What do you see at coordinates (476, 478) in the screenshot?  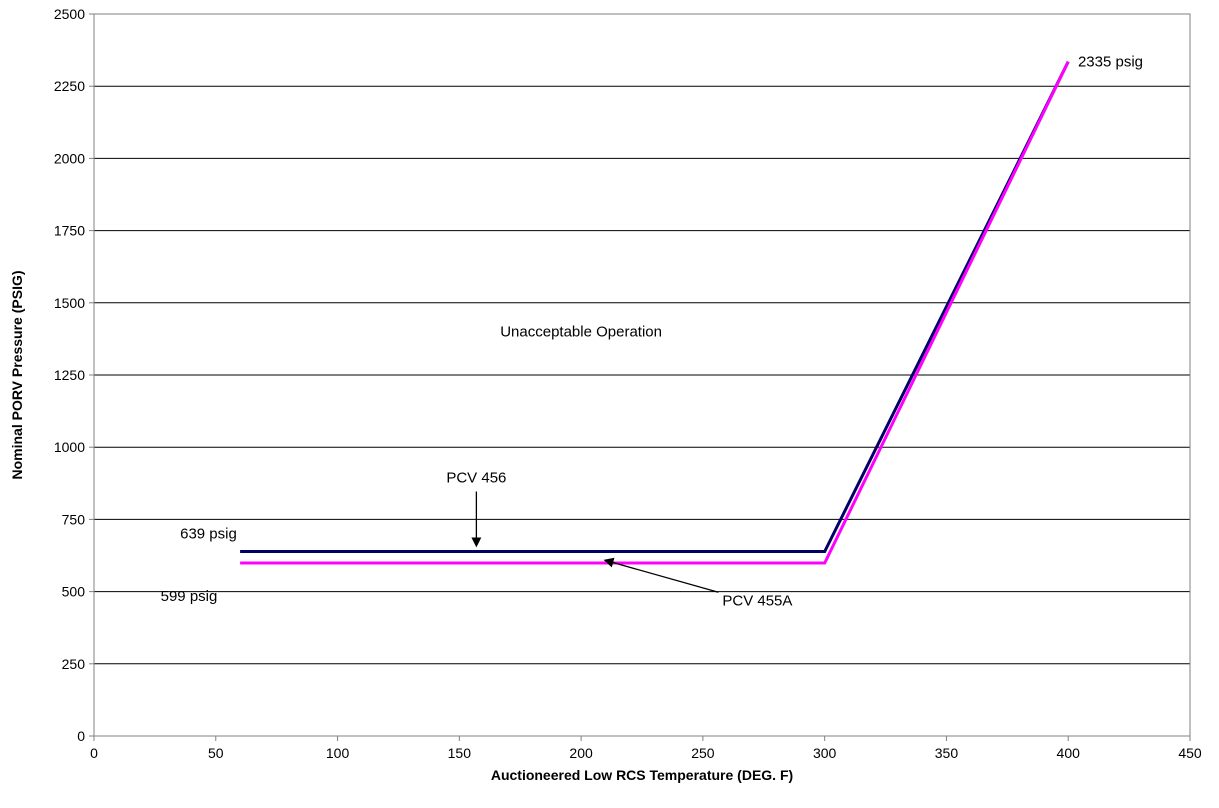 I see `annotation-pcv456: PCV 456` at bounding box center [476, 478].